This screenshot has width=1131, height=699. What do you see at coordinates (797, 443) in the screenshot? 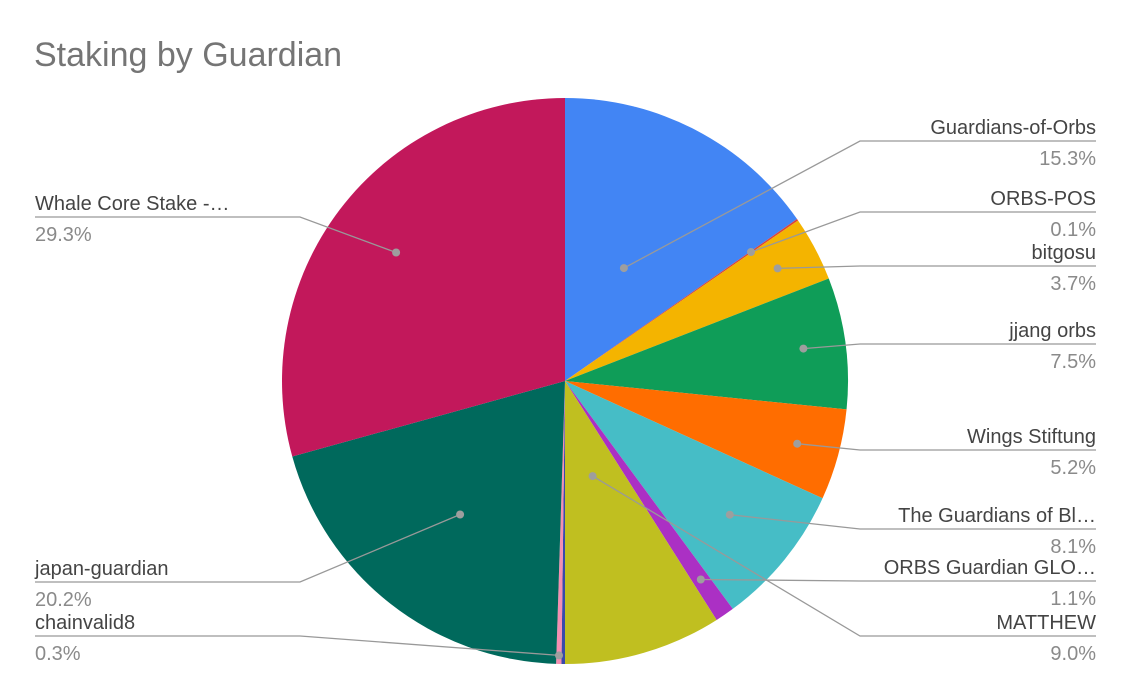
I see `leader-dot-wings-stiftung` at bounding box center [797, 443].